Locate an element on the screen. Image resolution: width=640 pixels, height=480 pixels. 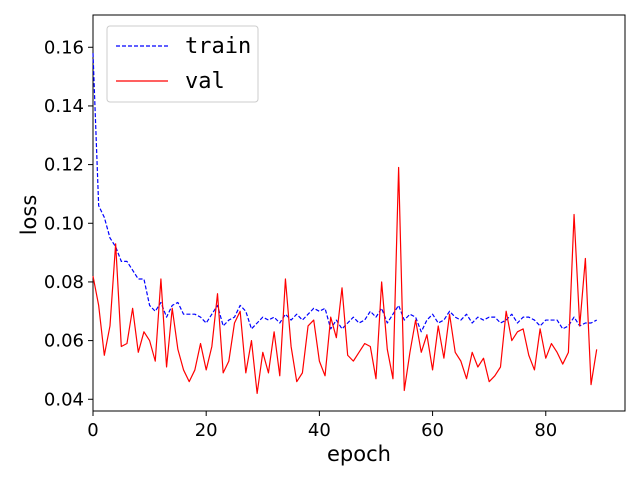
legend-box is located at coordinates (182, 64).